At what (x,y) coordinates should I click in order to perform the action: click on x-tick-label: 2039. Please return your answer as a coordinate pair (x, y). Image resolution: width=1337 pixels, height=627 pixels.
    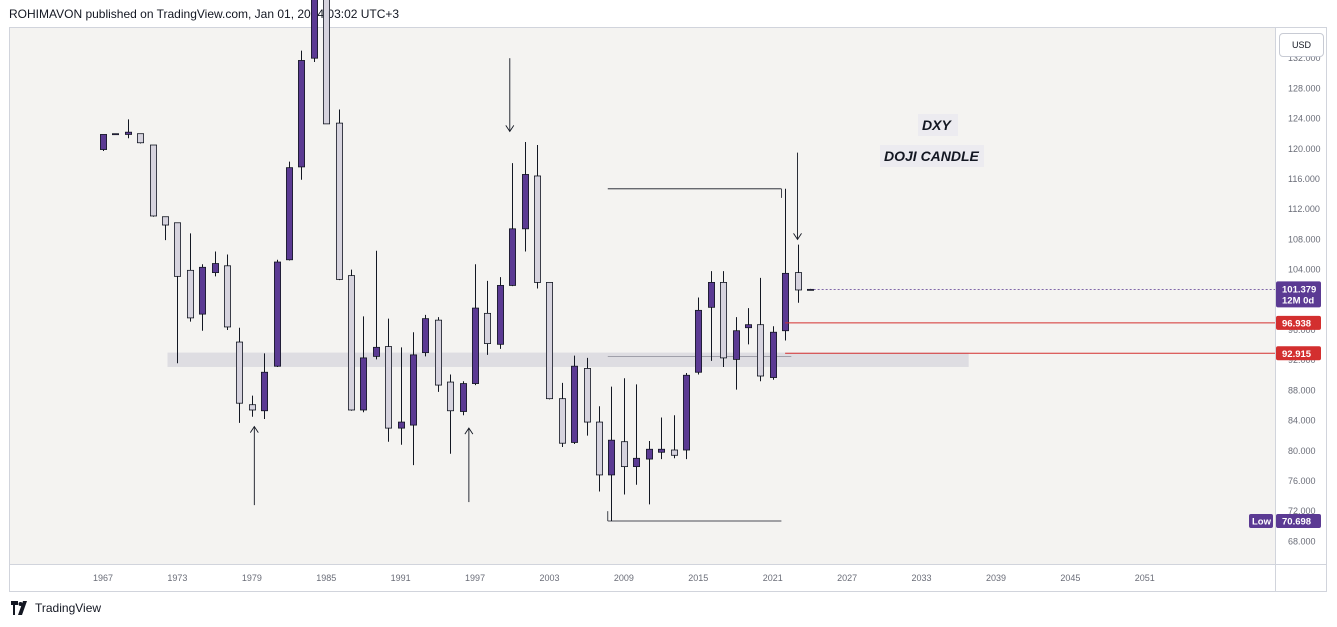
    Looking at the image, I should click on (996, 578).